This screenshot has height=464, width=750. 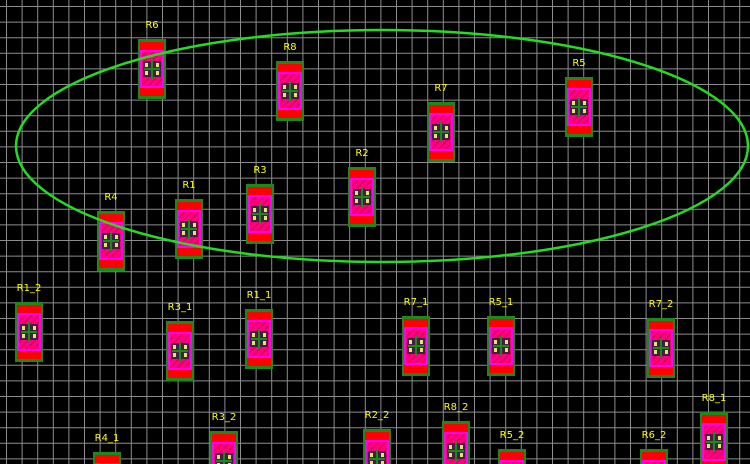 I want to click on component-r3-2: R3_2, so click(x=224, y=438).